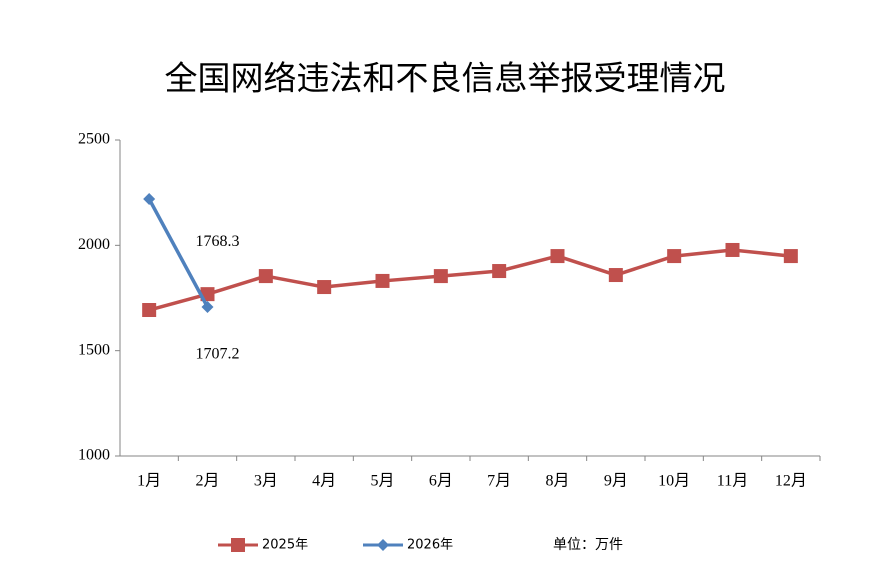 The height and width of the screenshot is (579, 872). What do you see at coordinates (94, 139) in the screenshot?
I see `y-tick-label: 2500` at bounding box center [94, 139].